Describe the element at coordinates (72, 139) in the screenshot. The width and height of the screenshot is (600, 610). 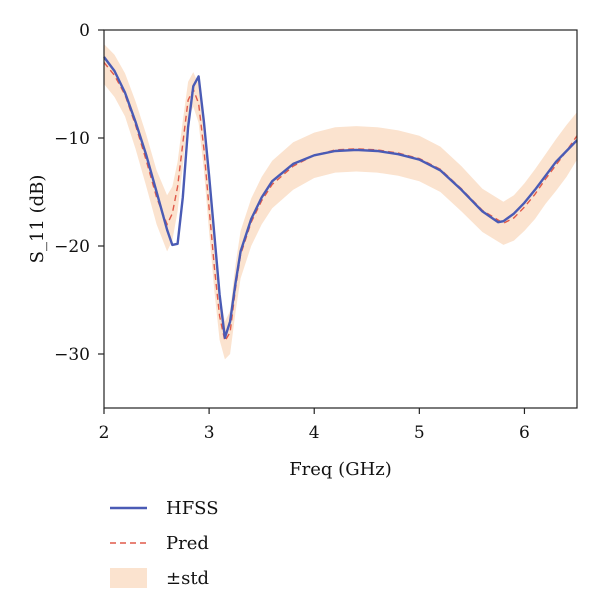
I see `y-tick-label: −10` at that location.